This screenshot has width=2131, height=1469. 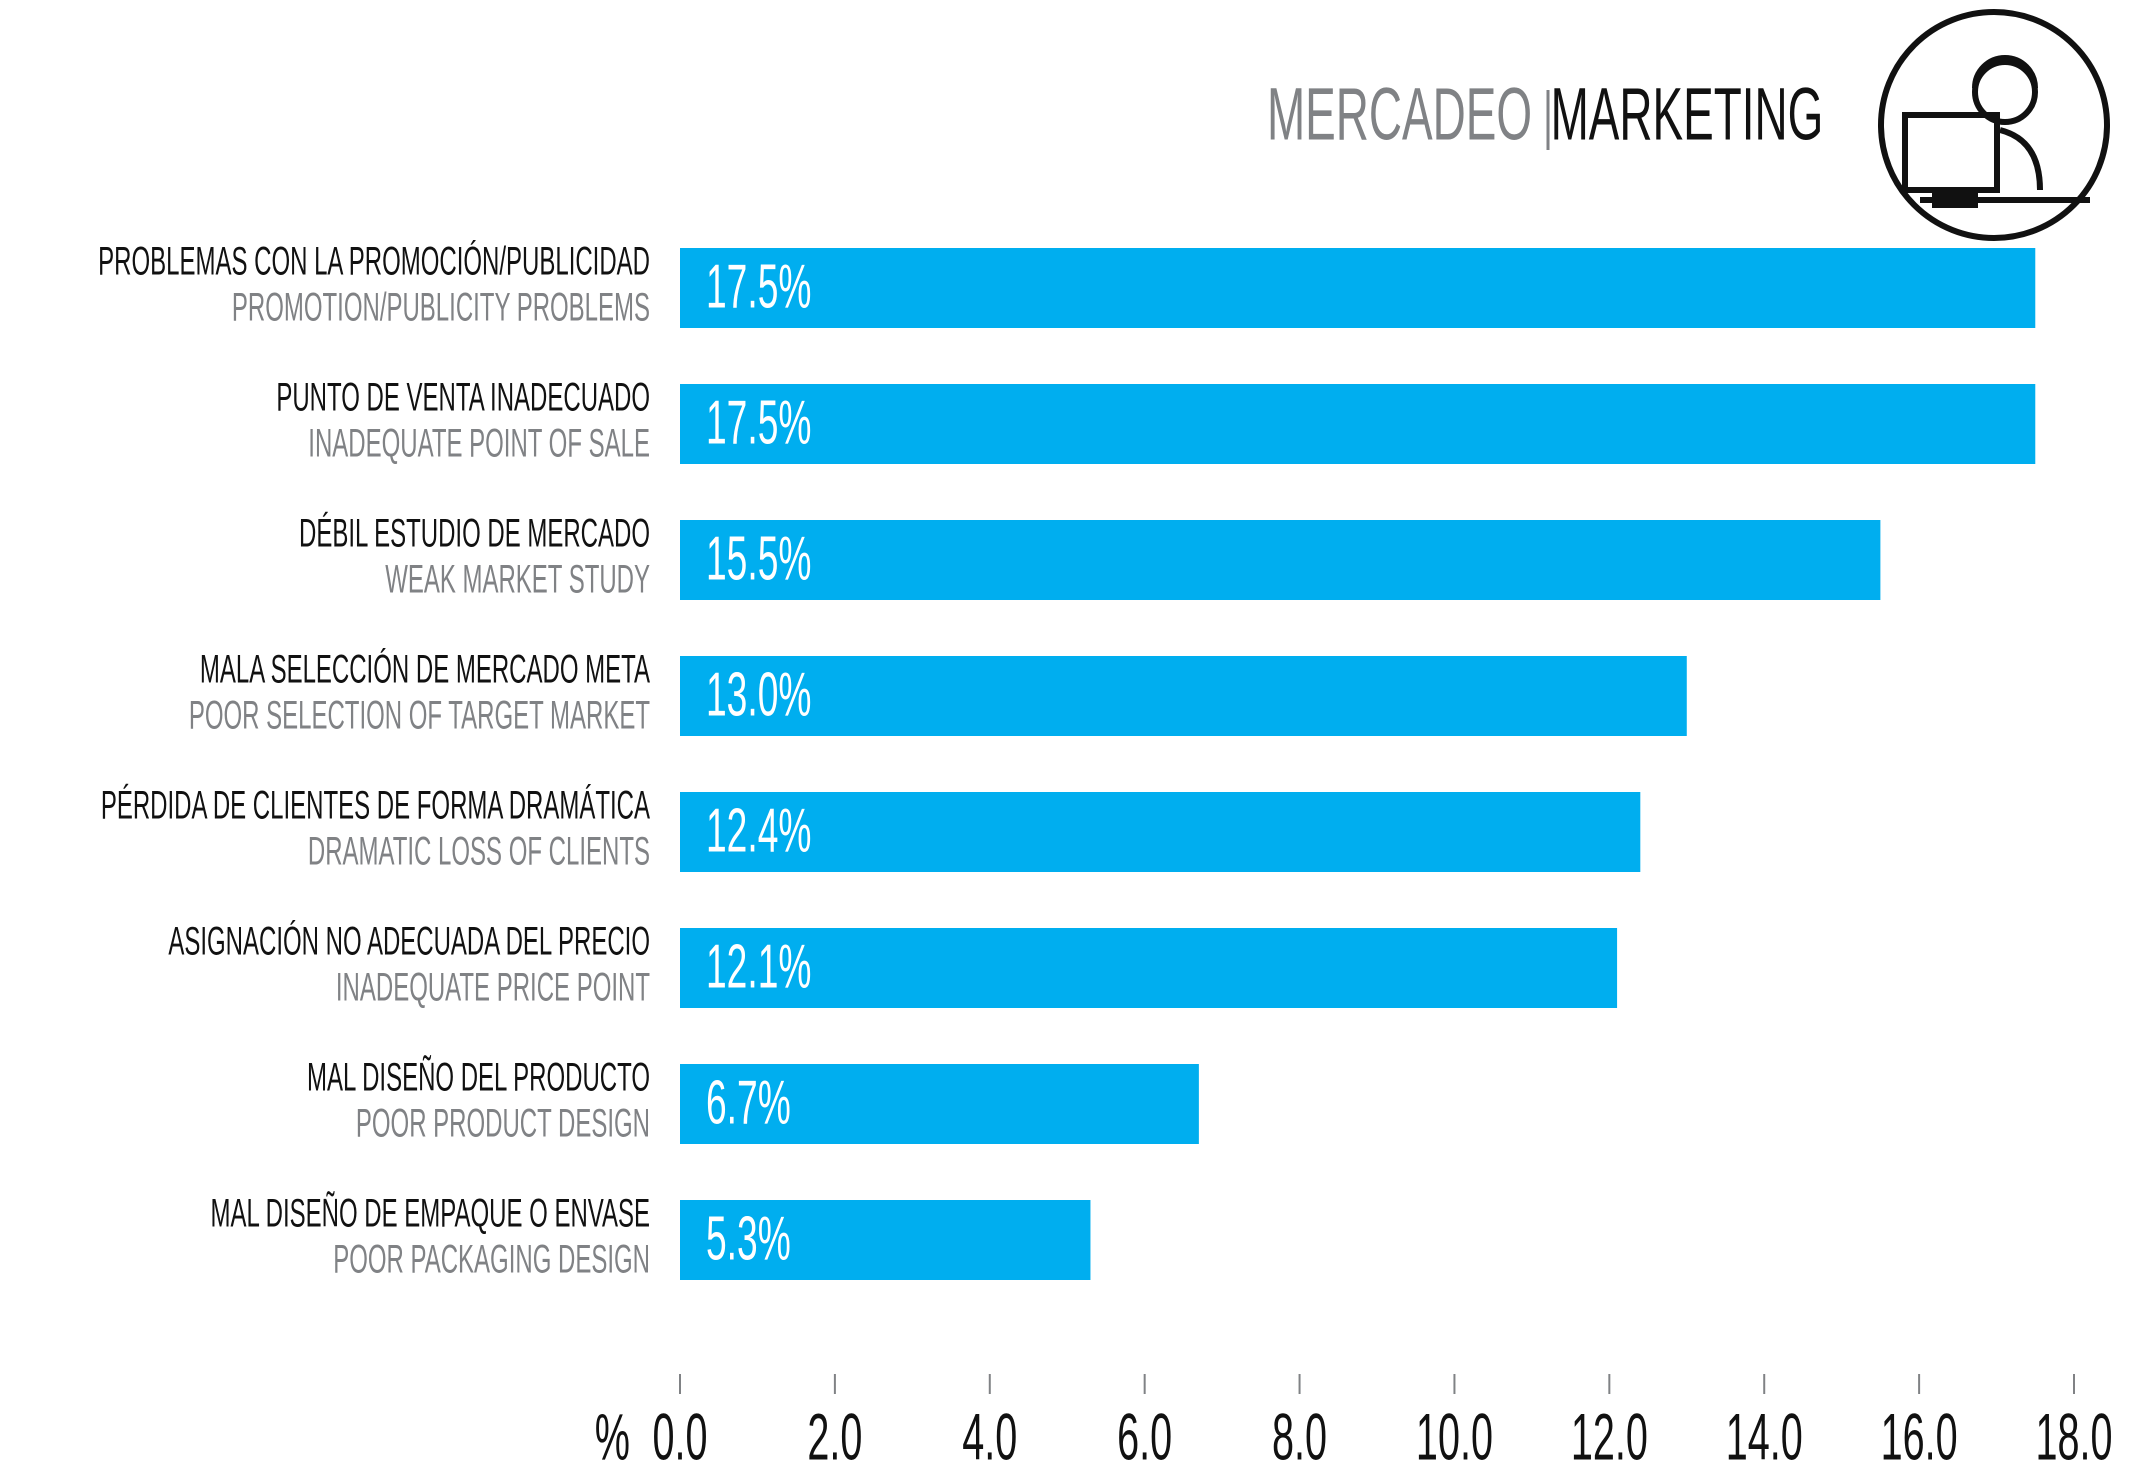 What do you see at coordinates (479, 850) in the screenshot?
I see `category-translation: DRAMATIC LOSS OF CLIENTS` at bounding box center [479, 850].